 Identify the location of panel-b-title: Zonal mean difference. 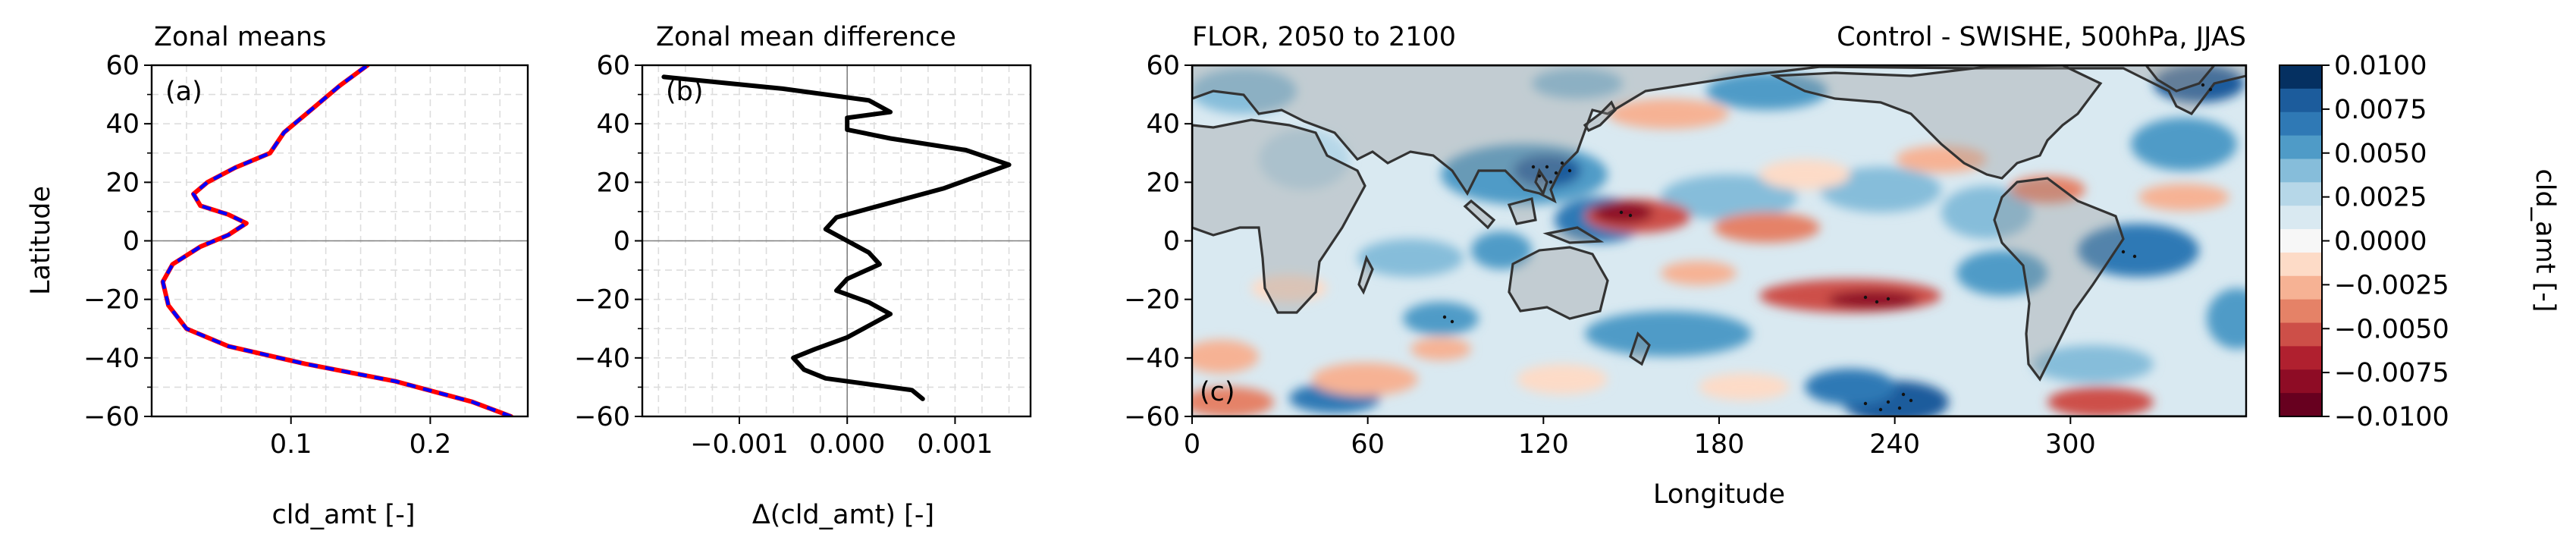
(806, 37).